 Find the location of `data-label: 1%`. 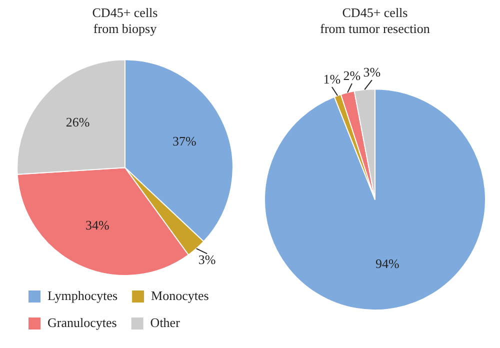

data-label: 1% is located at coordinates (332, 78).